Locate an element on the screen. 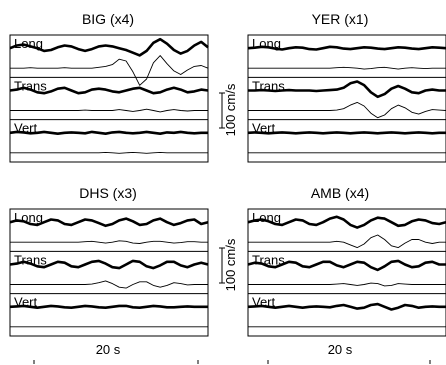 Image resolution: width=446 pixels, height=365 pixels. synthetic-trace-big-trans is located at coordinates (109, 110).